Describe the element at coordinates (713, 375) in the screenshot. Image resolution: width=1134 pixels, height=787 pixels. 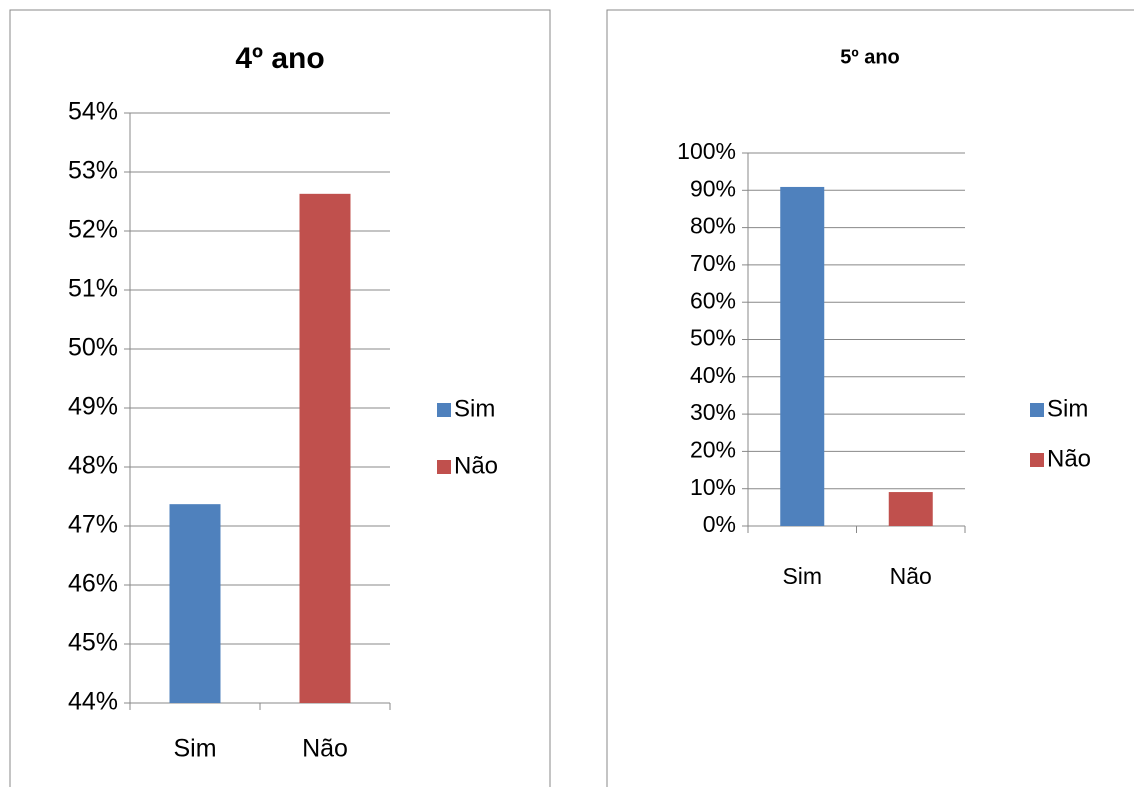
I see `y-tick-label: 40%` at that location.